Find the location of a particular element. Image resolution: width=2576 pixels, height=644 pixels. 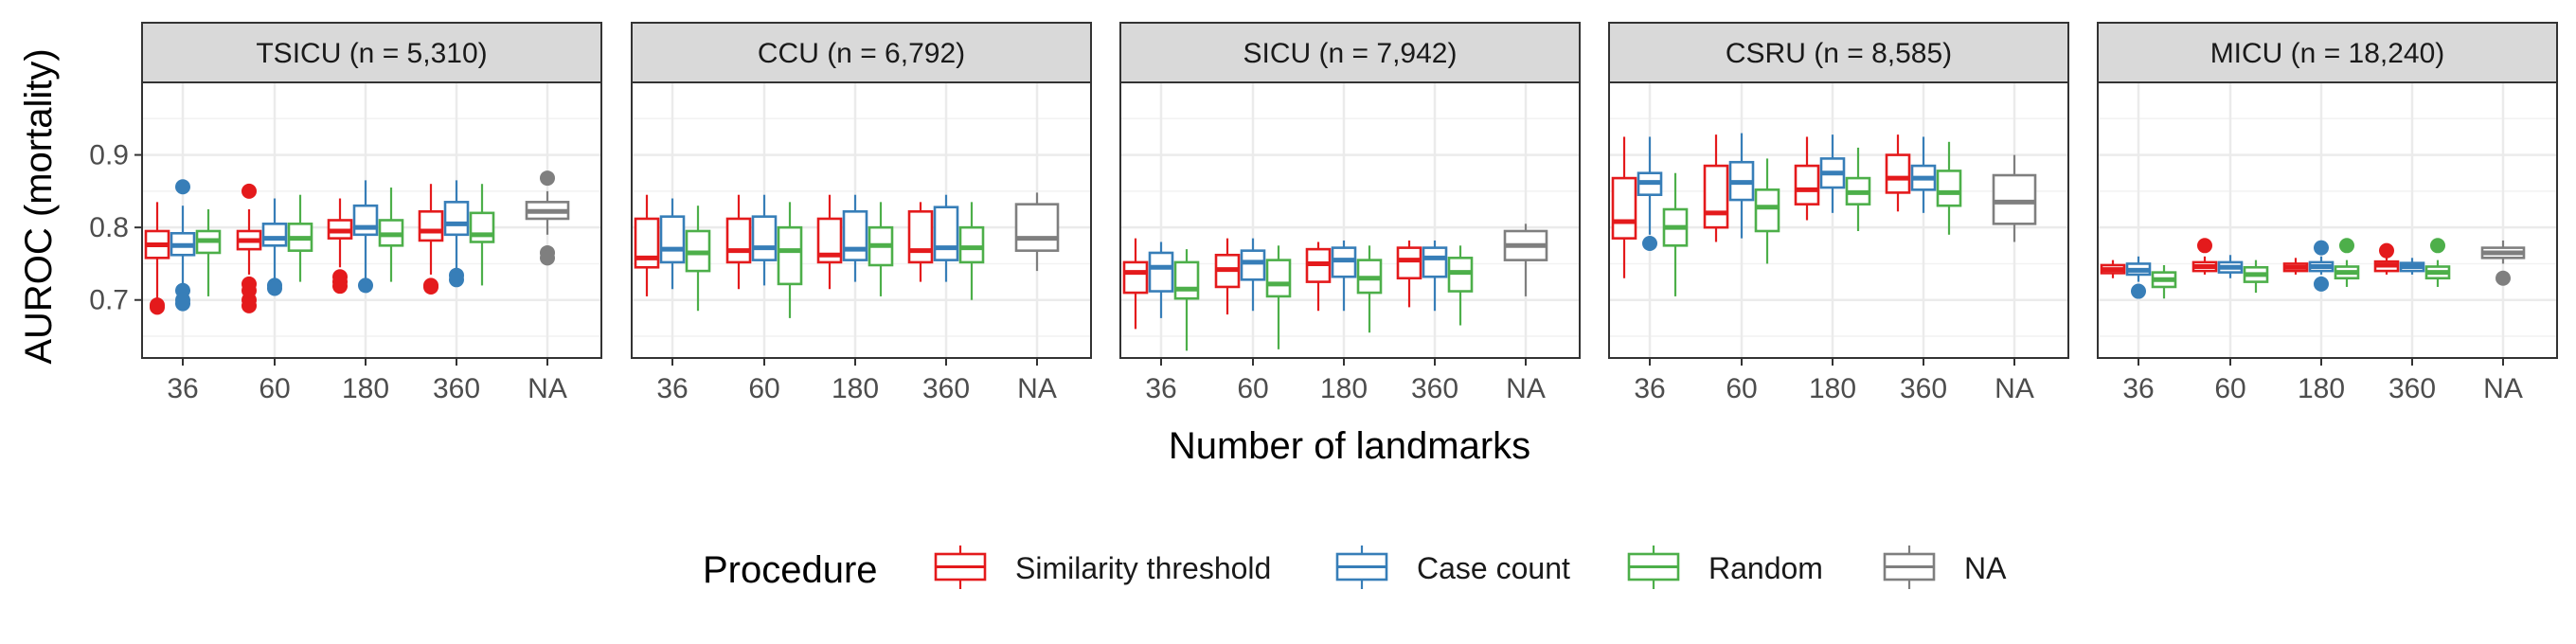

legend-item-random: Random is located at coordinates (1725, 567).